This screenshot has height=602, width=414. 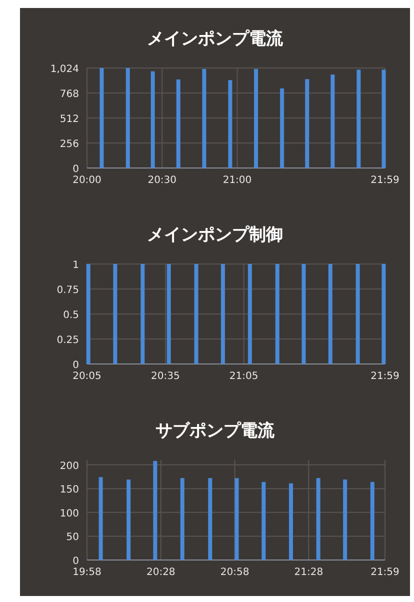 I want to click on x-tick-label: 20:58, so click(x=235, y=572).